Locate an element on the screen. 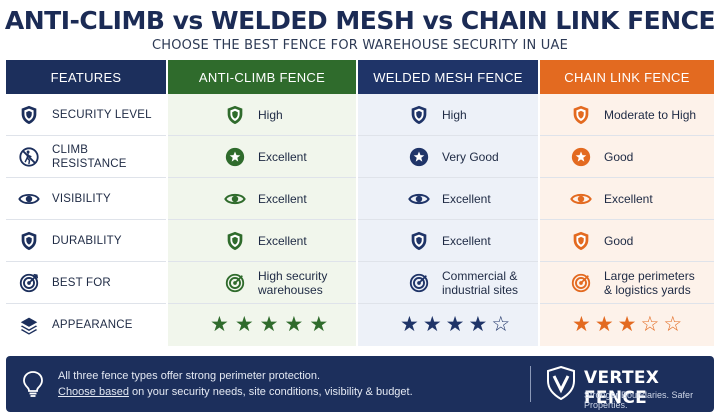  welded-durability-cell: Excellent is located at coordinates (448, 241).